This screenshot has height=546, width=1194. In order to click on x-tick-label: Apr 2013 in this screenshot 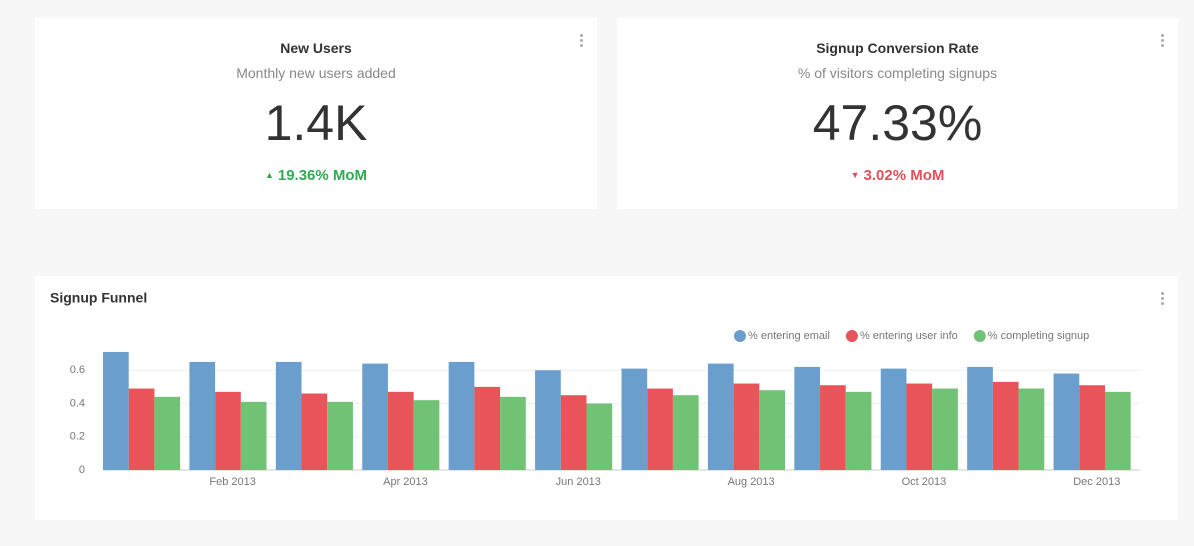, I will do `click(405, 482)`.